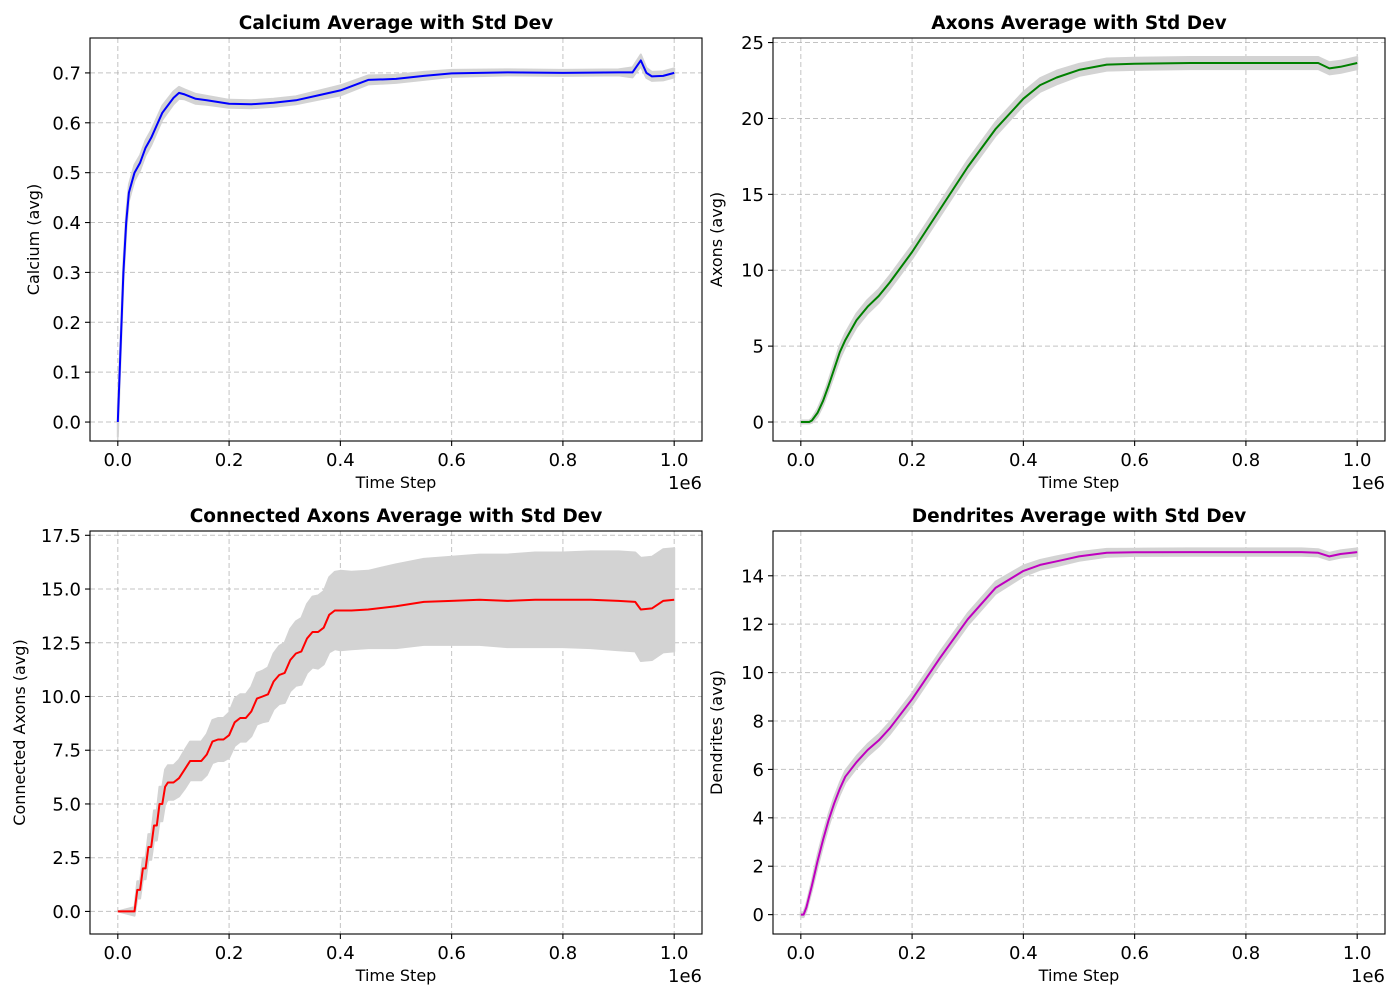  Describe the element at coordinates (1079, 975) in the screenshot. I see `dendrites-x-axis-label: Time Step` at that location.